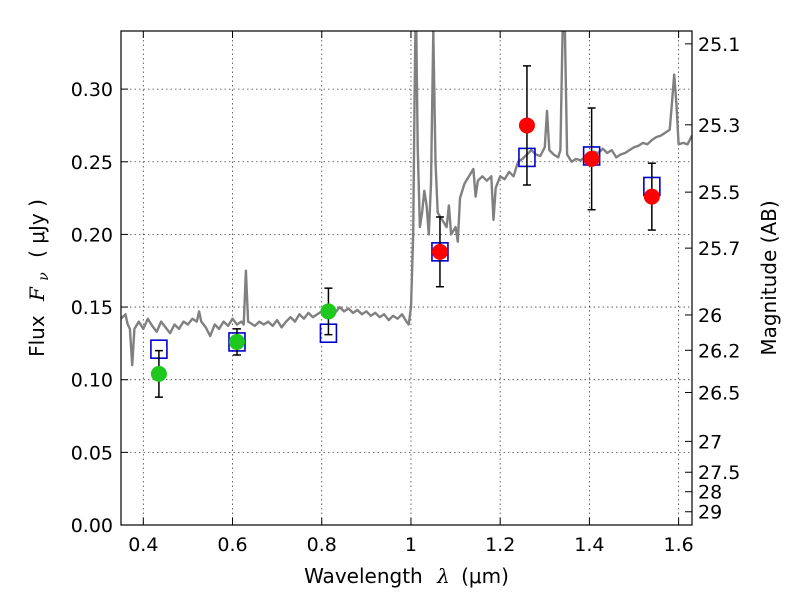 Image resolution: width=800 pixels, height=600 pixels. Describe the element at coordinates (719, 351) in the screenshot. I see `y2-tick-label: 26.2` at that location.